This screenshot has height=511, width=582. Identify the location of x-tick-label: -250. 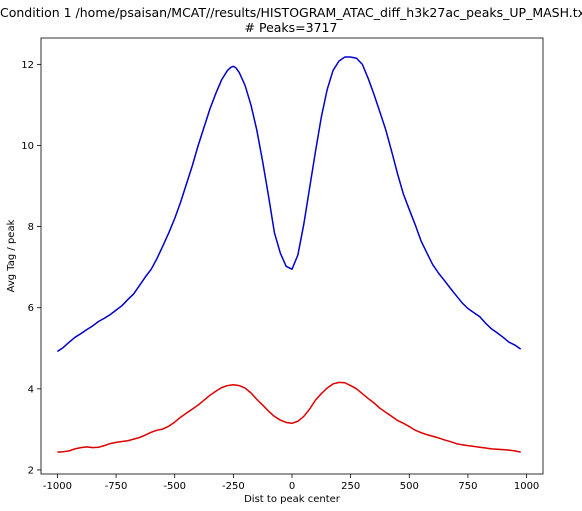
(233, 486).